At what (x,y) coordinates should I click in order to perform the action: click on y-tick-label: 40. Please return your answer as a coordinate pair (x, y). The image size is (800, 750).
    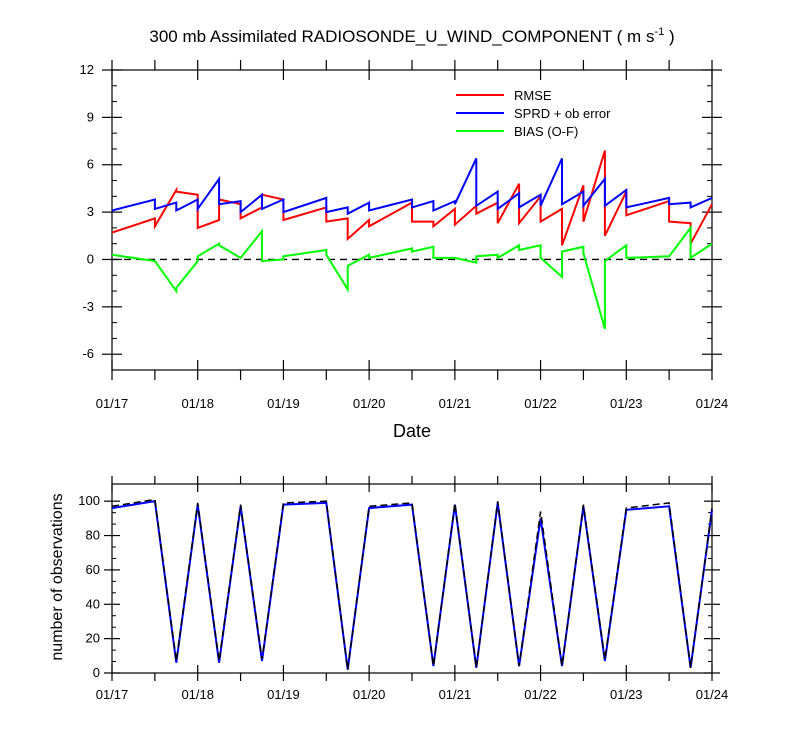
    Looking at the image, I should click on (93, 603).